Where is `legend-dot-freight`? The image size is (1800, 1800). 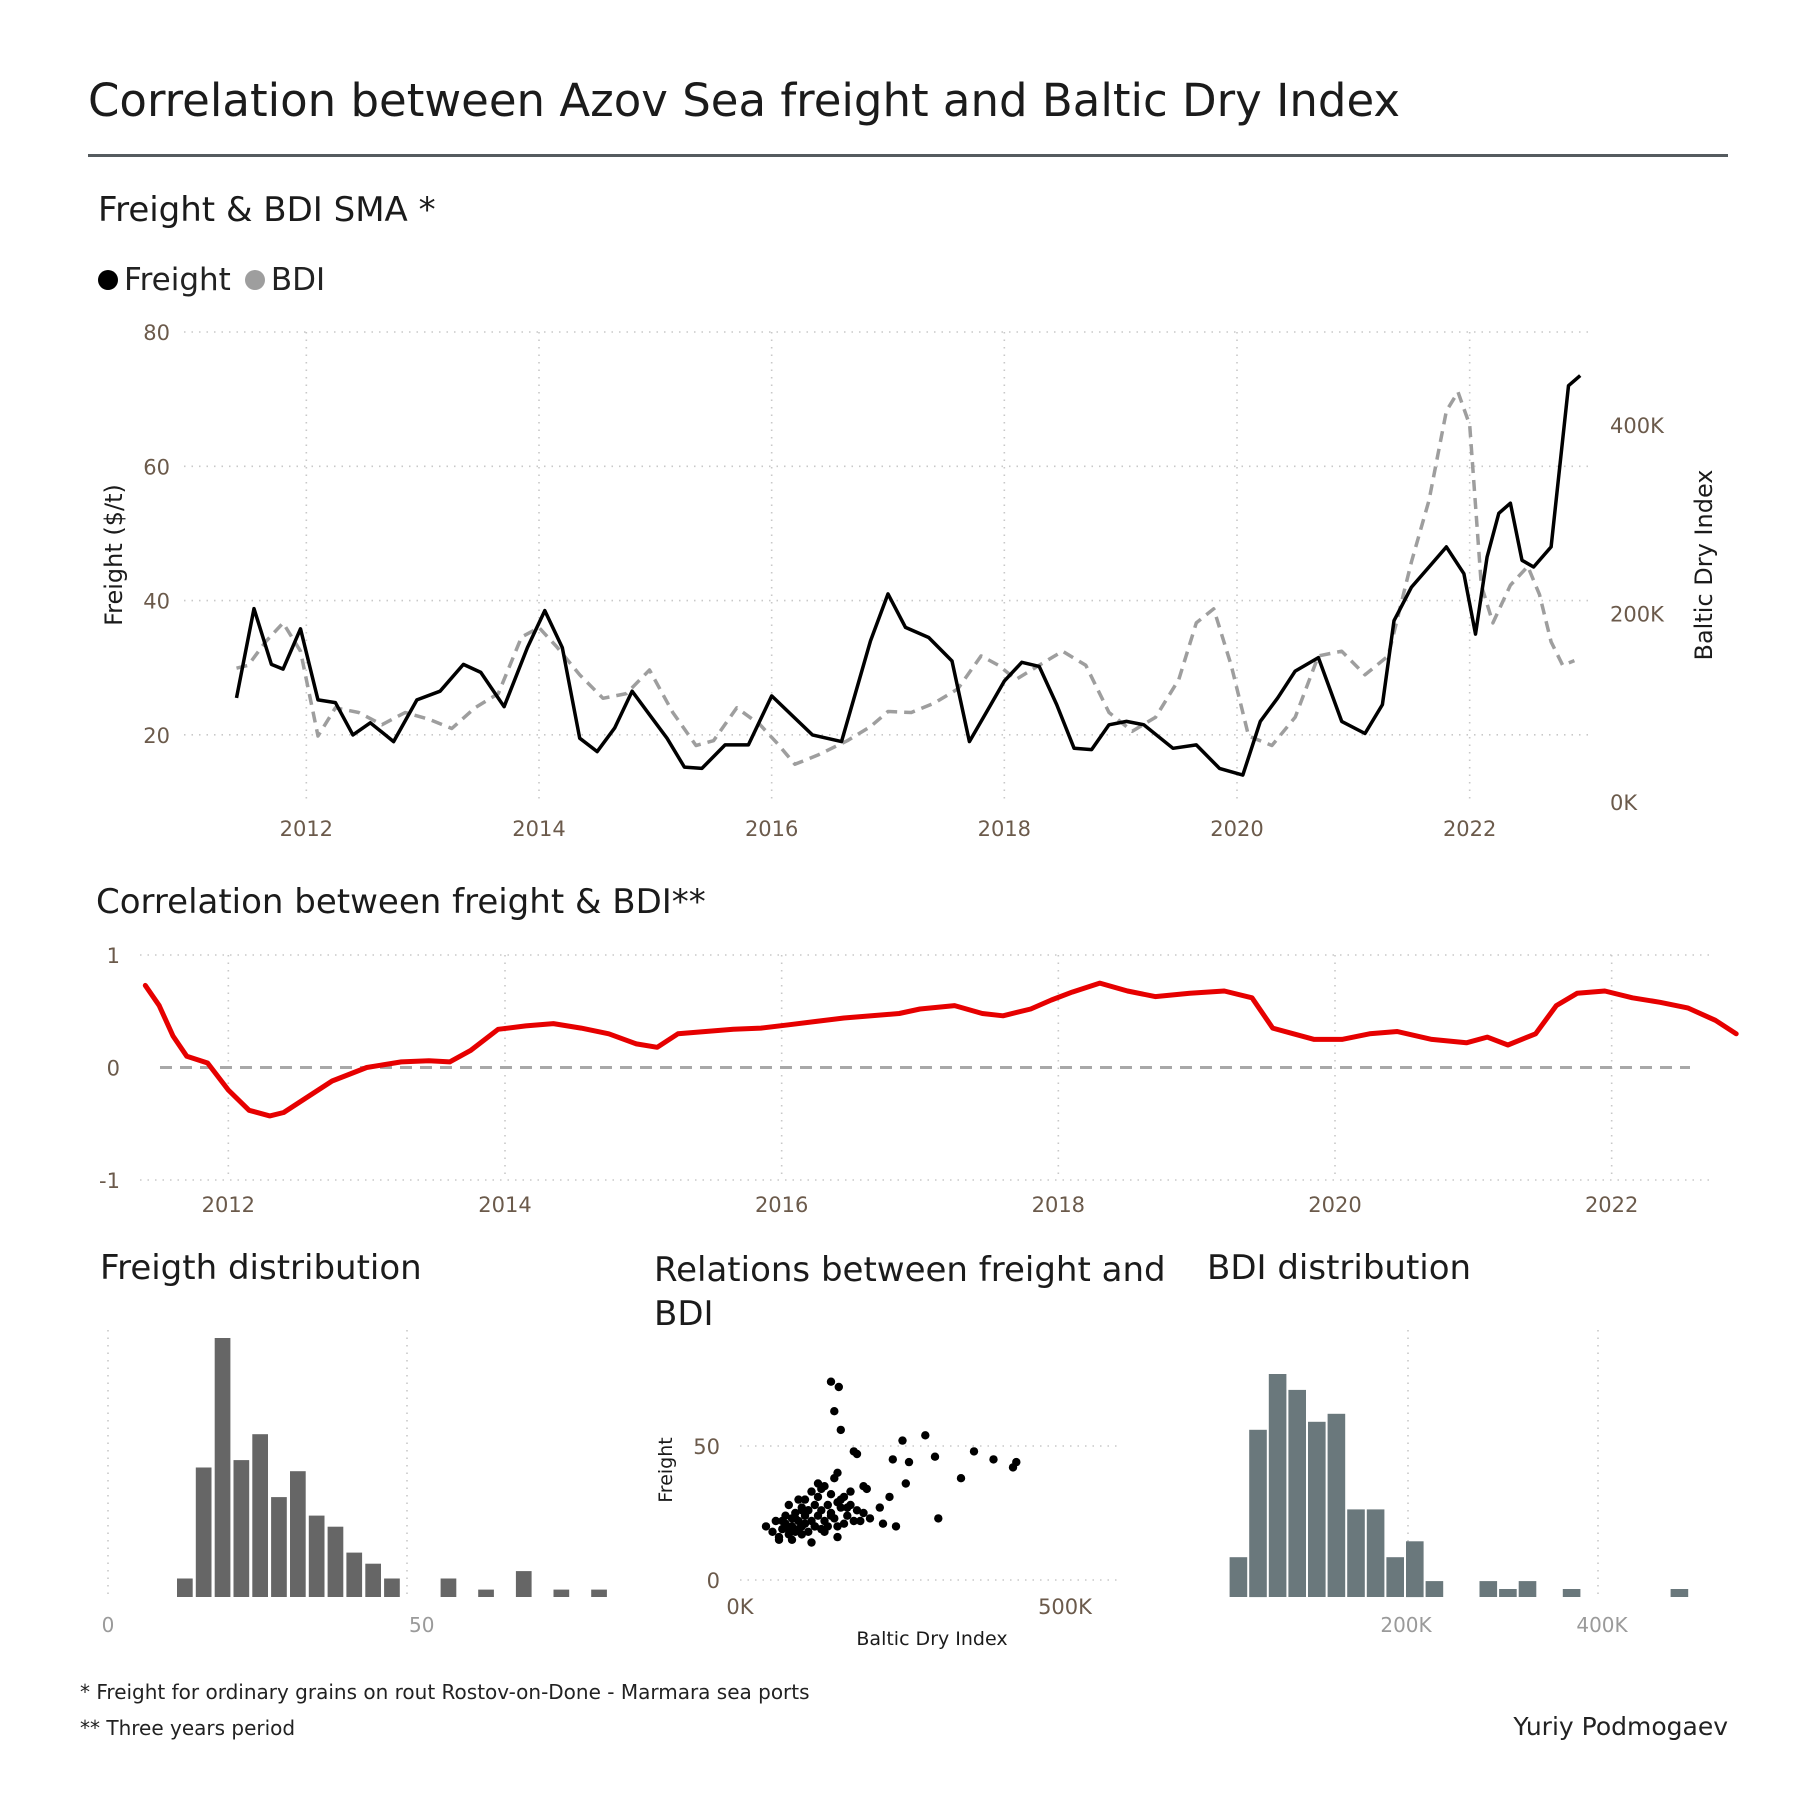
legend-dot-freight is located at coordinates (108, 280).